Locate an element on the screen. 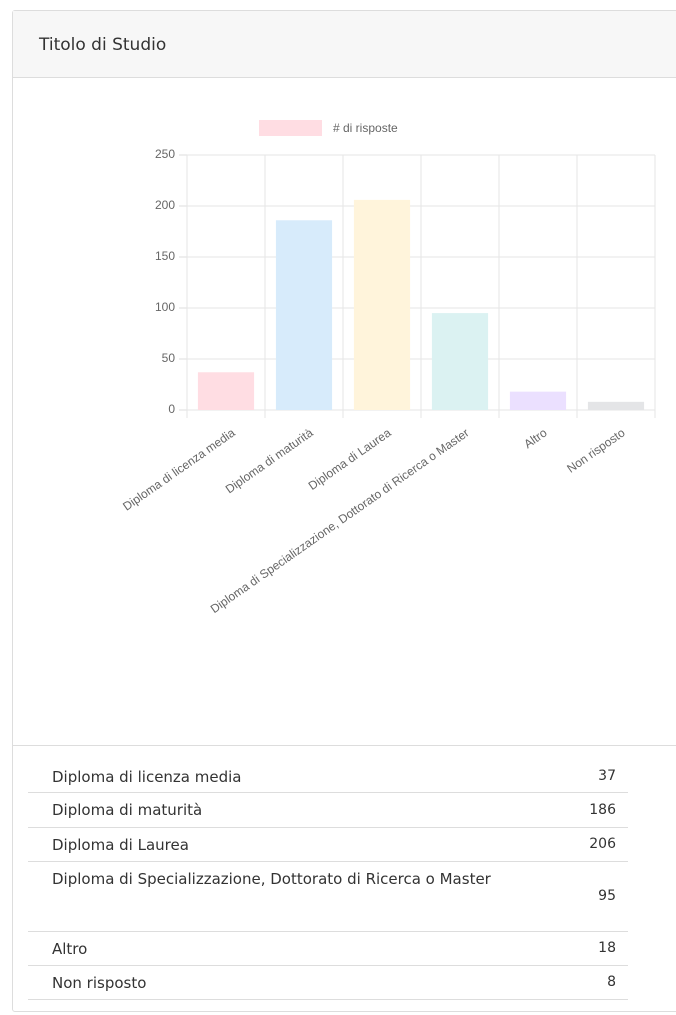 The height and width of the screenshot is (1015, 676). row-count: 206 is located at coordinates (602, 844).